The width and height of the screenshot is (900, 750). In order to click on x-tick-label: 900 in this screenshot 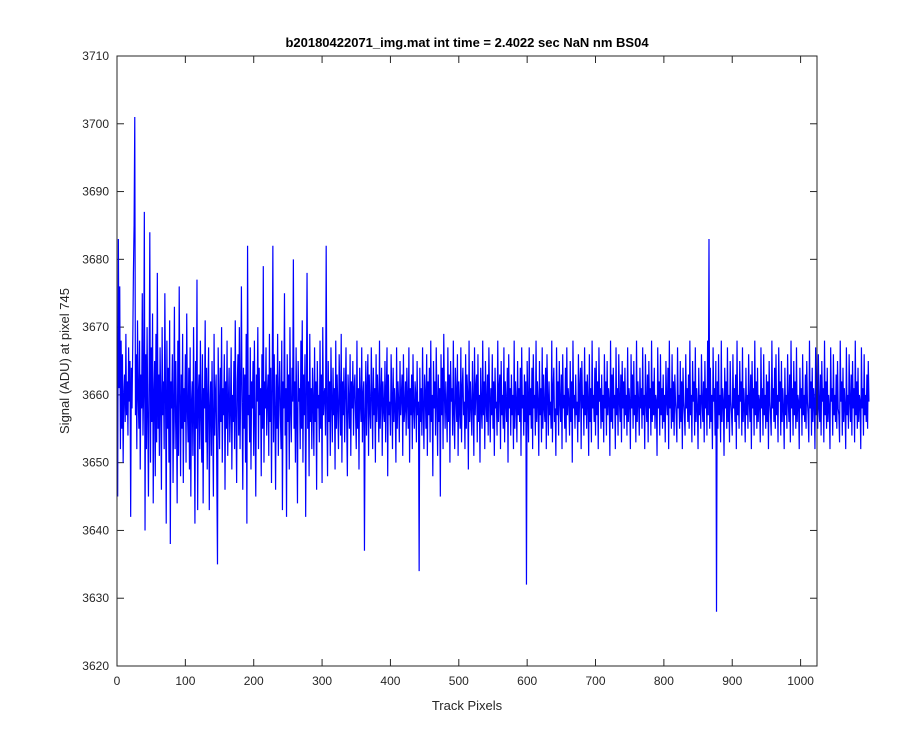, I will do `click(732, 681)`.